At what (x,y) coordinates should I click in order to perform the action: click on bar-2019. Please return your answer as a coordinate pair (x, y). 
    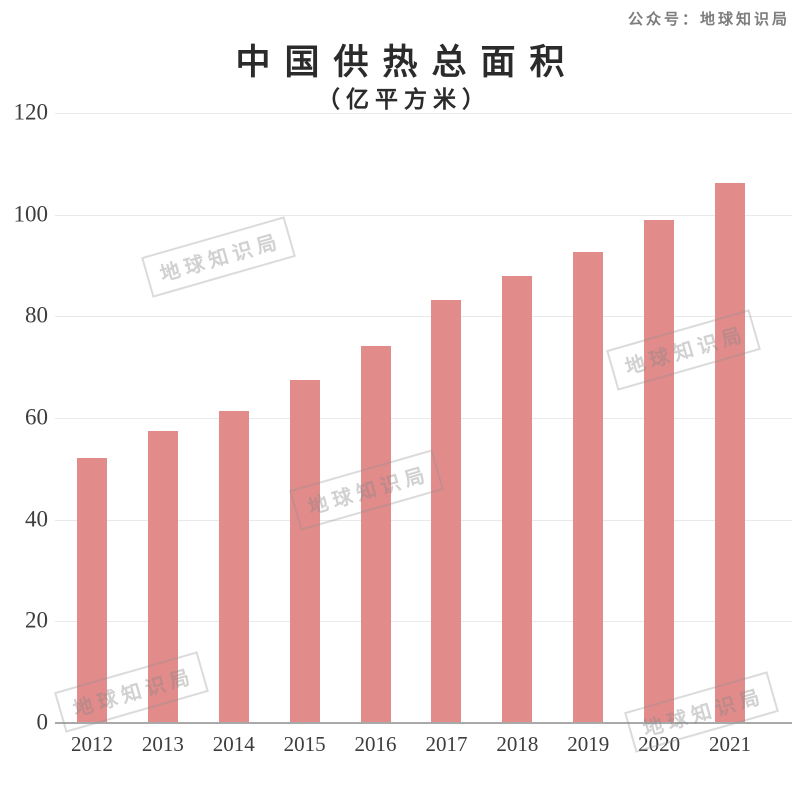
    Looking at the image, I should click on (588, 486).